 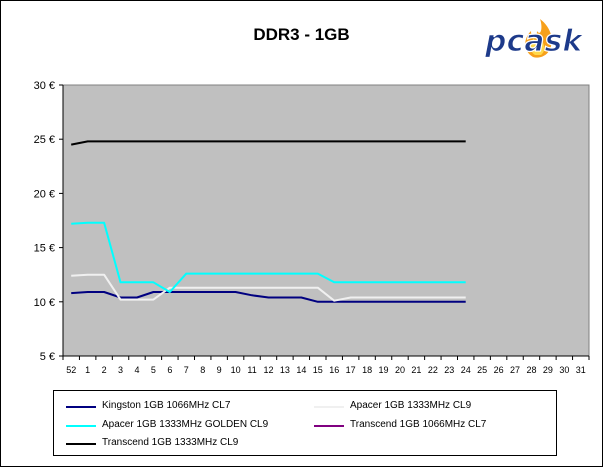 What do you see at coordinates (301, 370) in the screenshot?
I see `x-tick-label: 14` at bounding box center [301, 370].